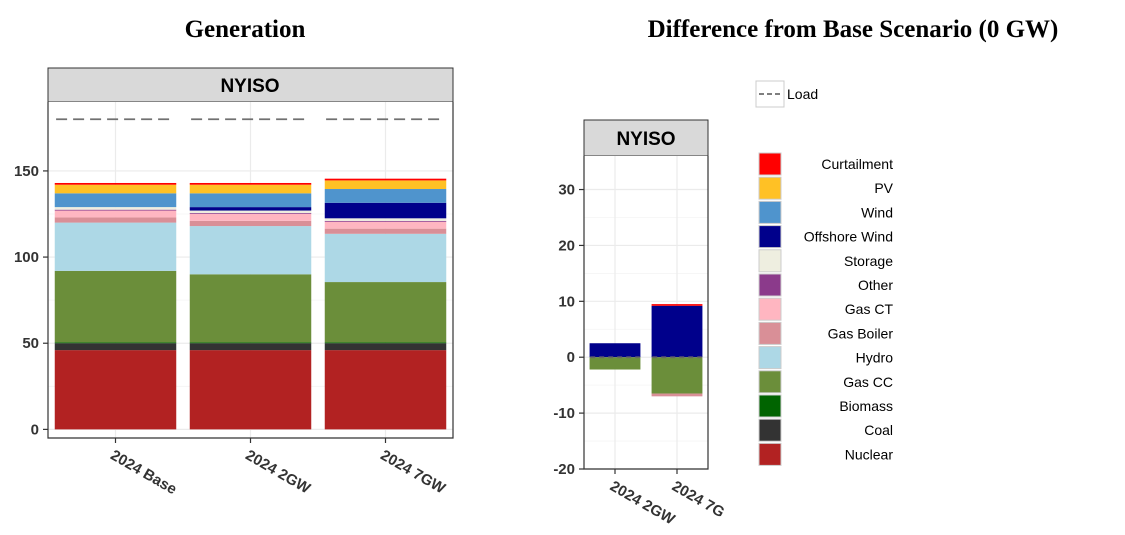 The width and height of the screenshot is (1125, 535). Describe the element at coordinates (877, 212) in the screenshot. I see `legend-label-wind: Wind` at that location.